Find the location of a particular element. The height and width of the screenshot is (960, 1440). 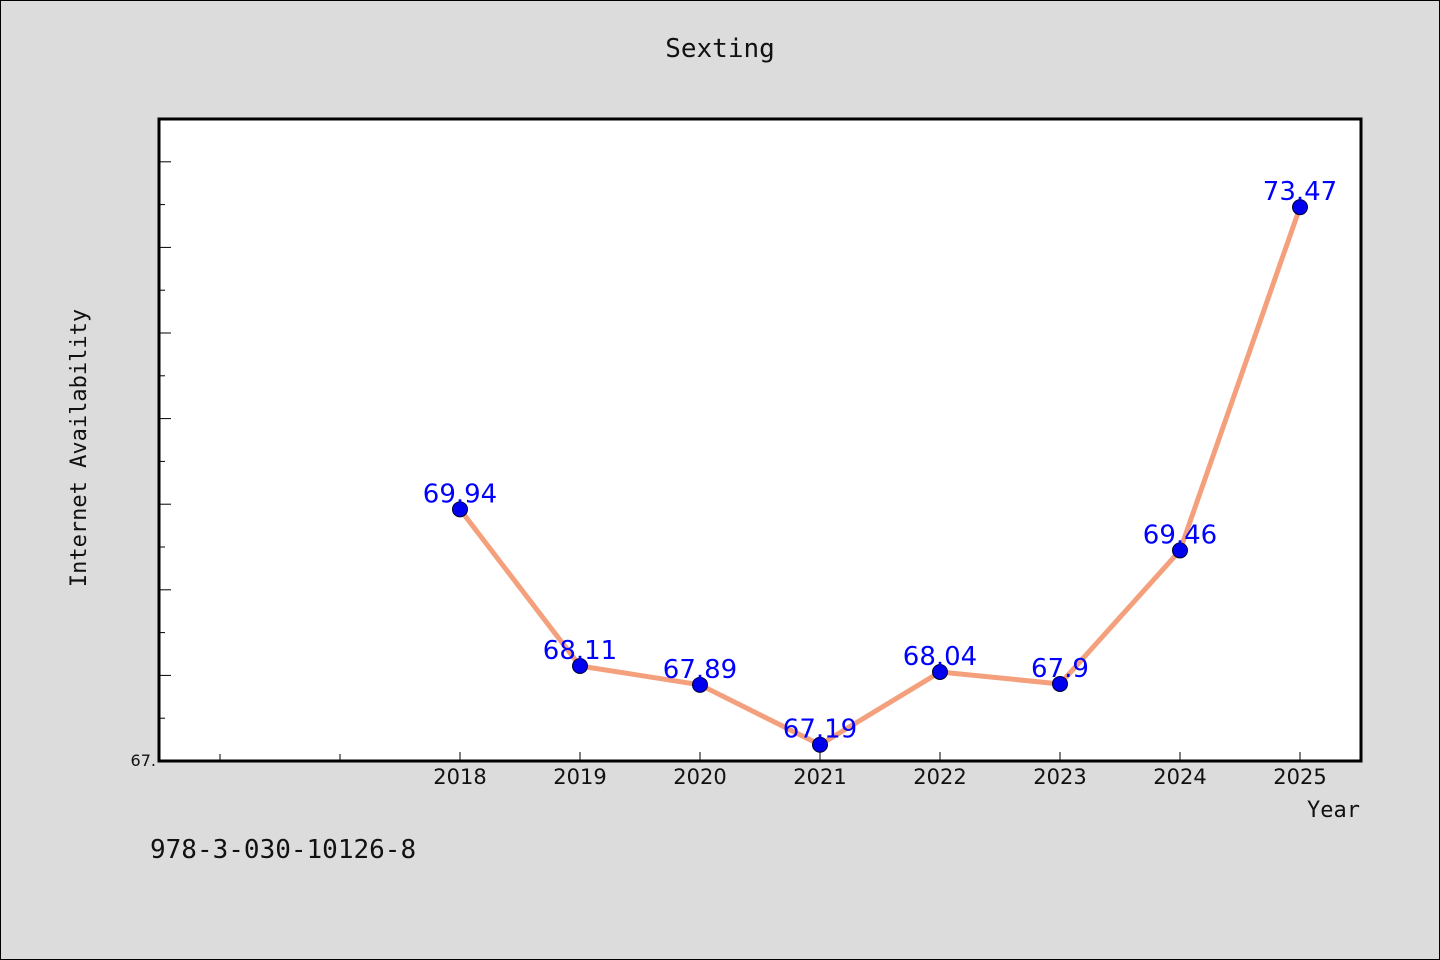

x-tick-label: 2022 is located at coordinates (939, 777).